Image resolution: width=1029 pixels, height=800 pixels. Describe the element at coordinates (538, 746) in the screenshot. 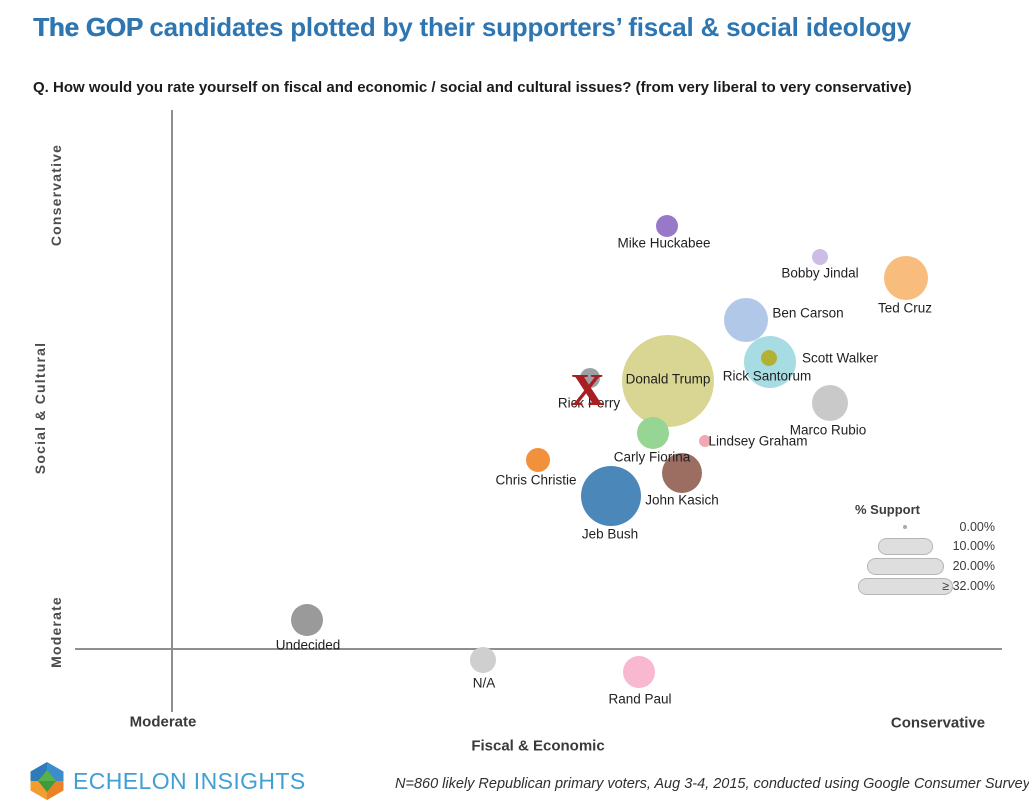

I see `x-axis-title: Fiscal & Economic` at that location.